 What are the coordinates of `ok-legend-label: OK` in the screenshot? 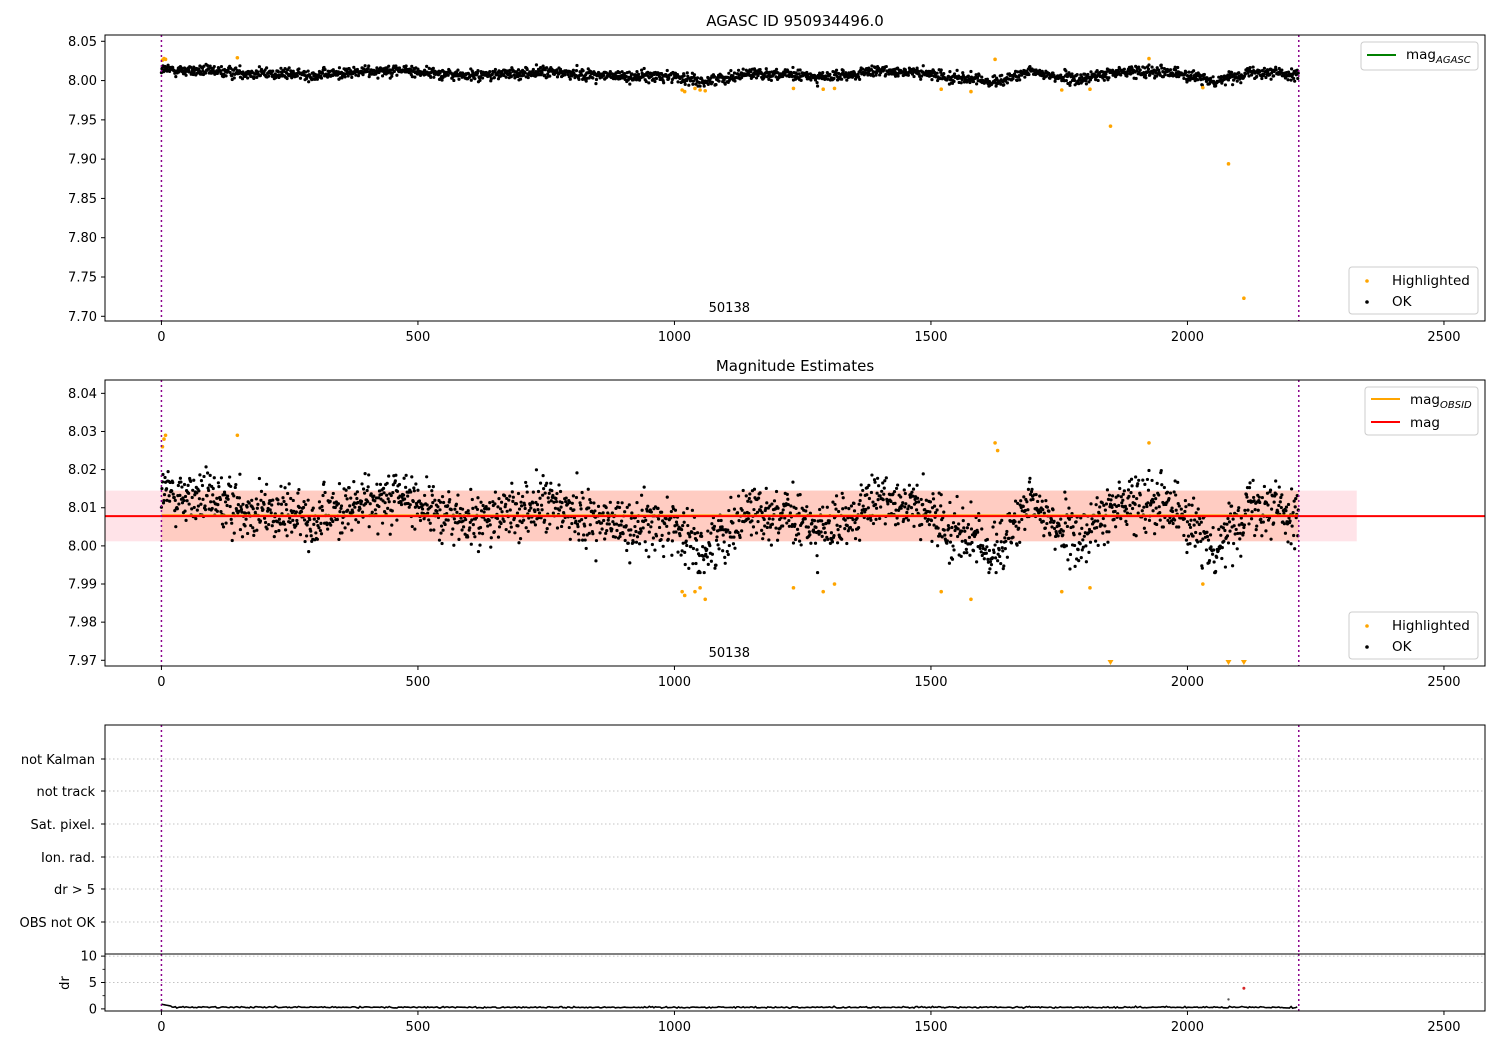 It's located at (1402, 647).